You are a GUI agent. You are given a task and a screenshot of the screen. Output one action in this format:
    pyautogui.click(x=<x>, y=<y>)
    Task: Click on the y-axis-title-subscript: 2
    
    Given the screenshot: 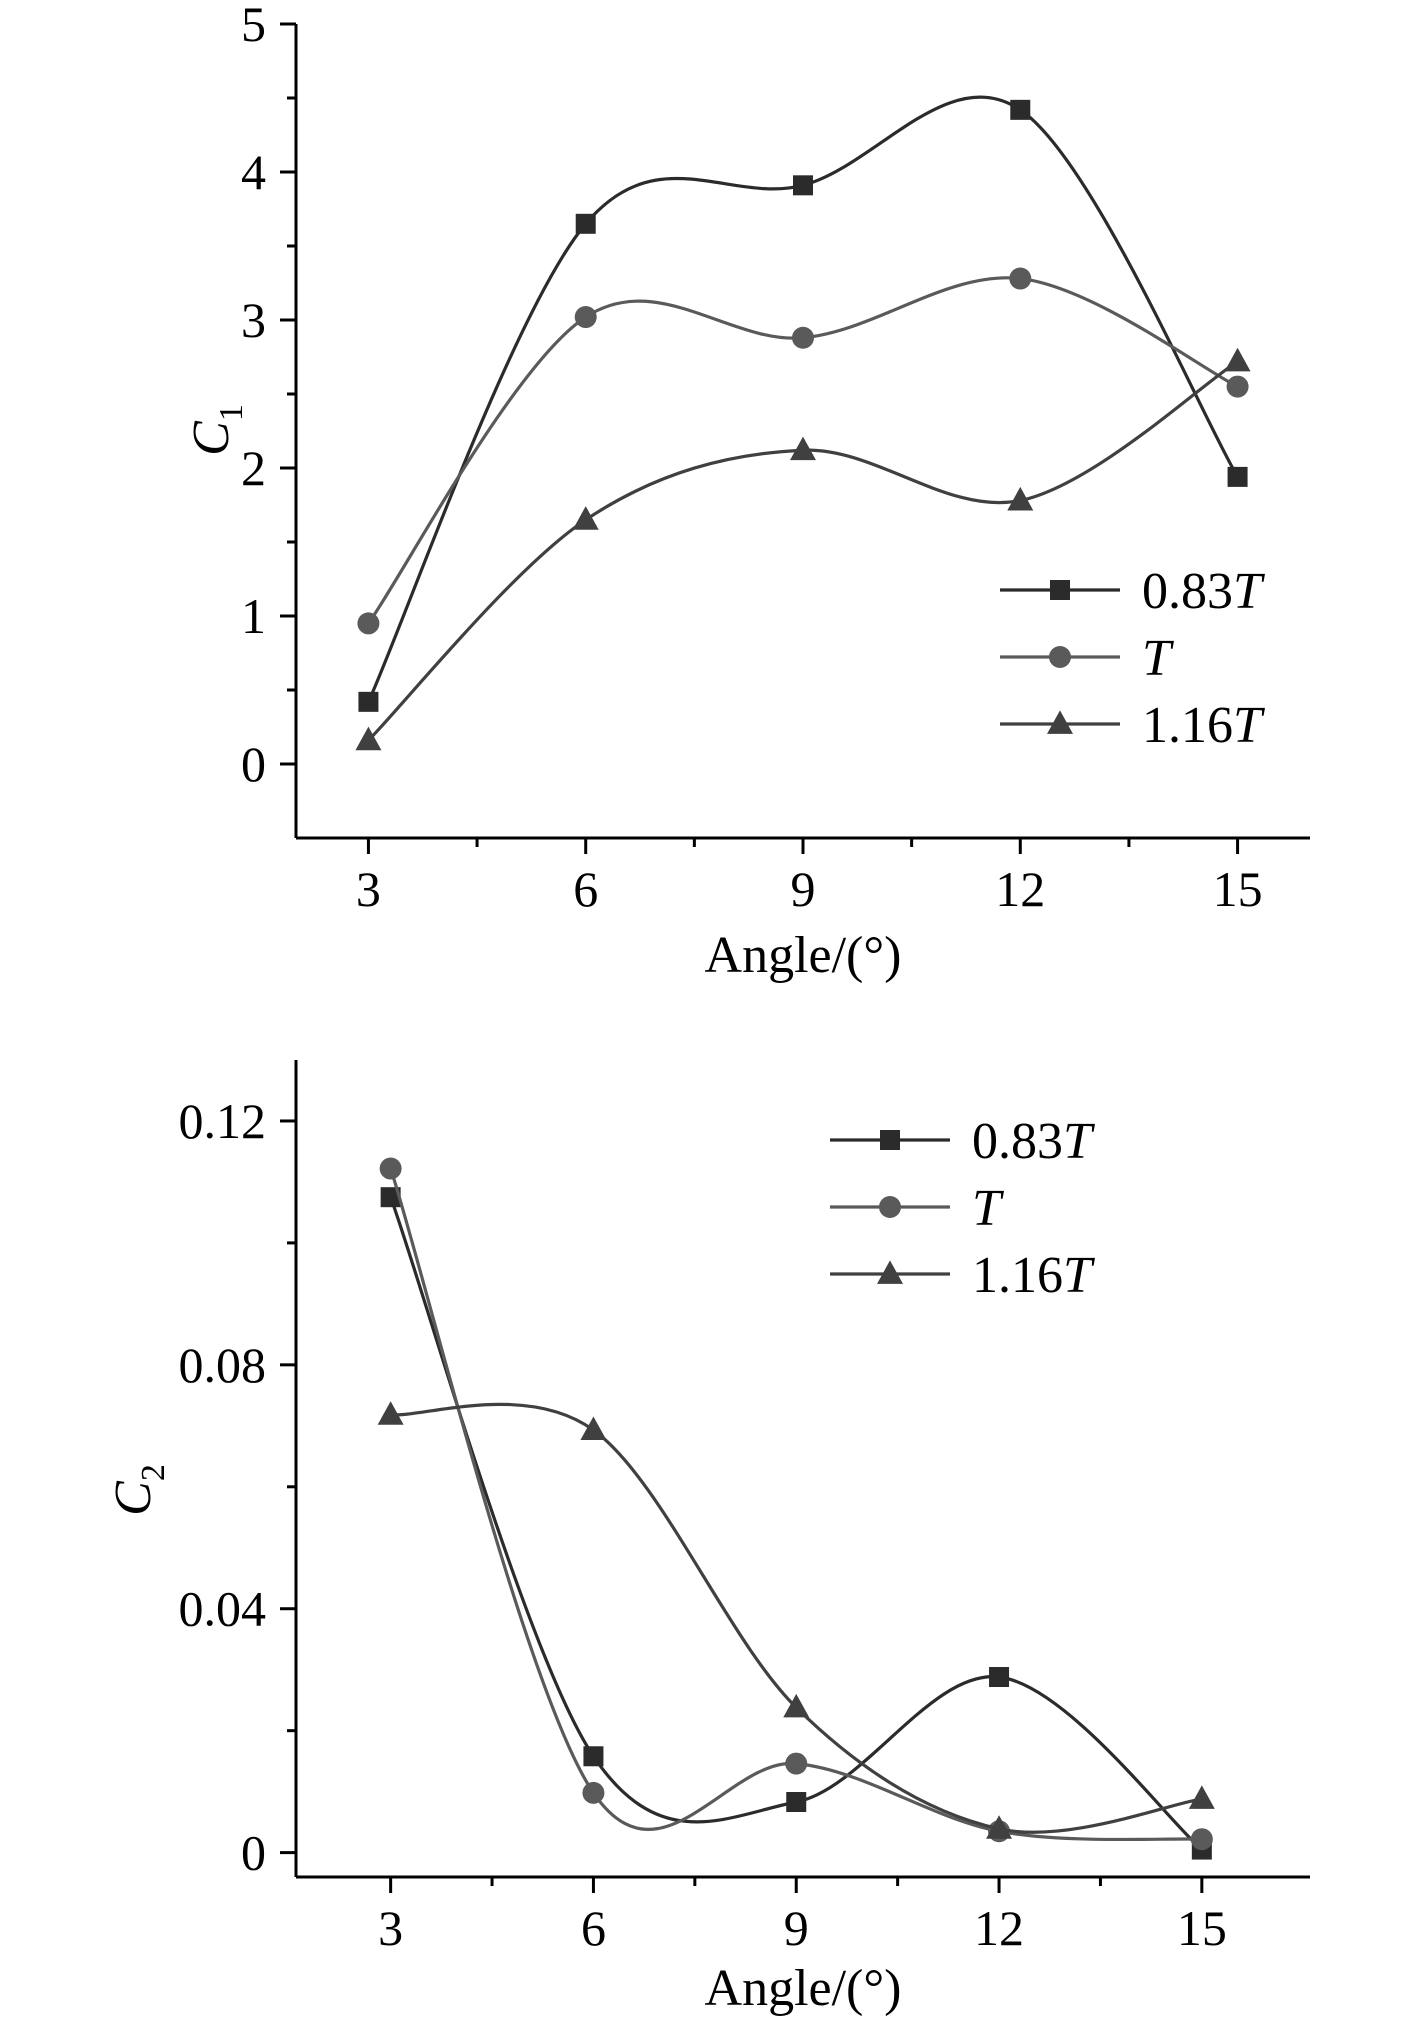 What is the action you would take?
    pyautogui.click(x=153, y=1472)
    